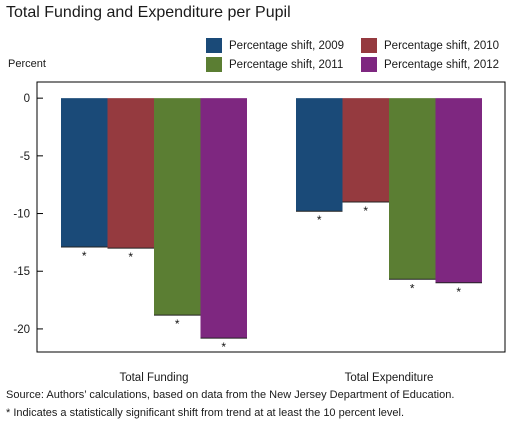 This screenshot has height=424, width=507. I want to click on legend-label-2010: Percentage shift, 2010, so click(442, 45).